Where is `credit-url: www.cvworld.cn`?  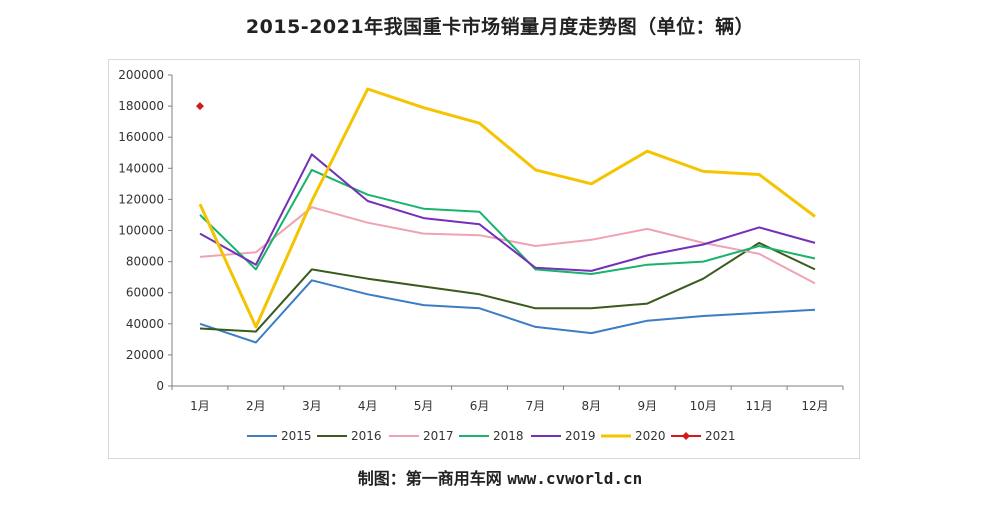
credit-url: www.cvworld.cn is located at coordinates (575, 478).